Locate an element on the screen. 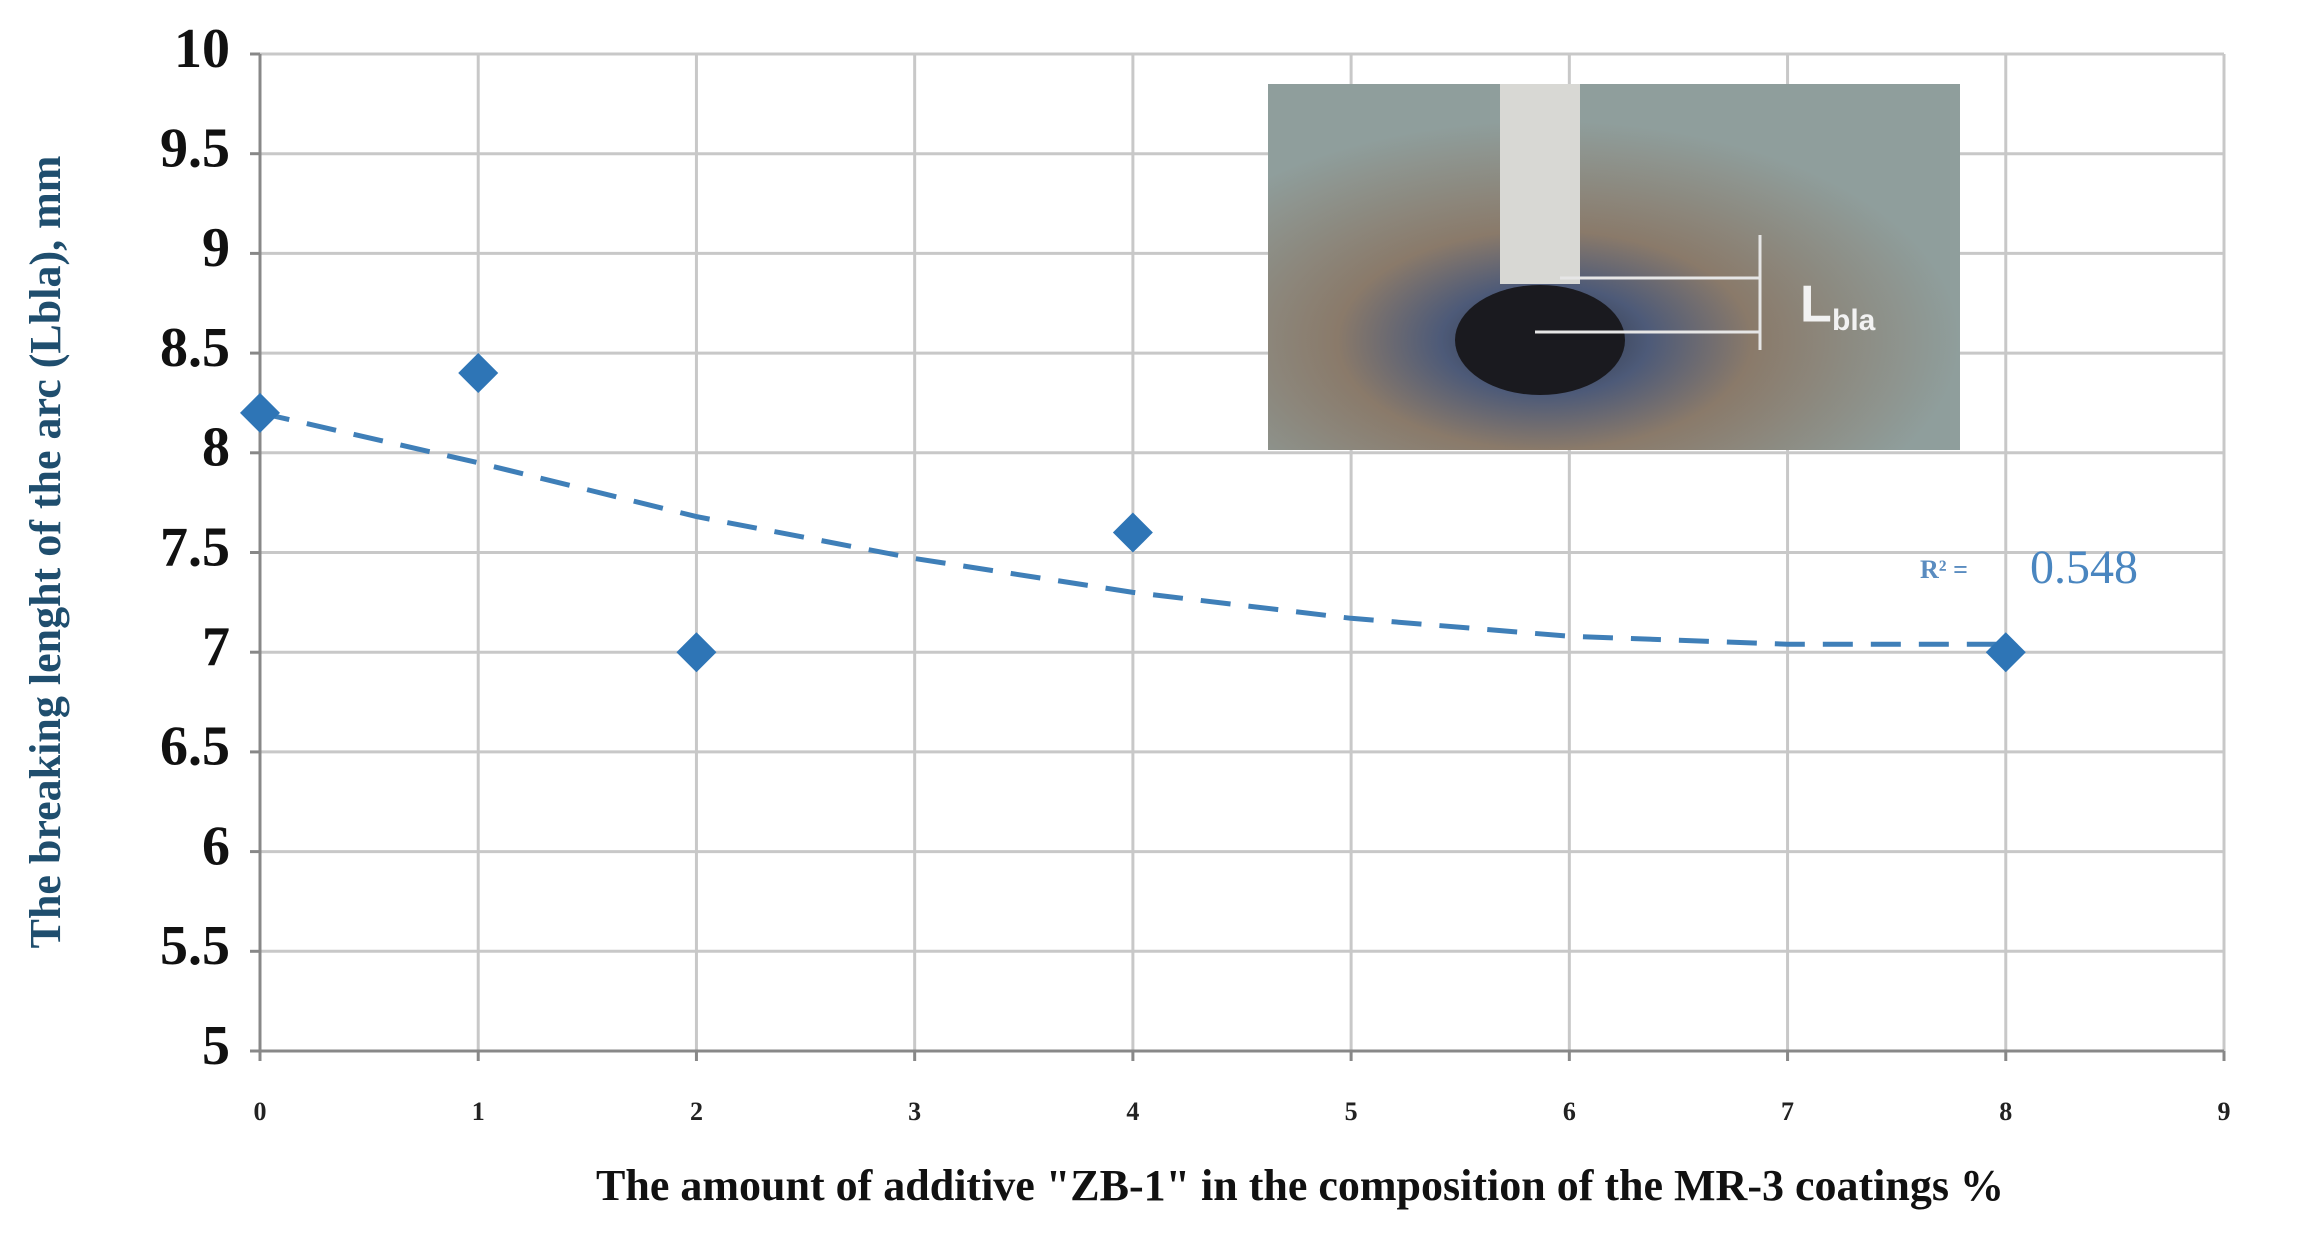  x-tick-label: 5 is located at coordinates (1351, 1111).